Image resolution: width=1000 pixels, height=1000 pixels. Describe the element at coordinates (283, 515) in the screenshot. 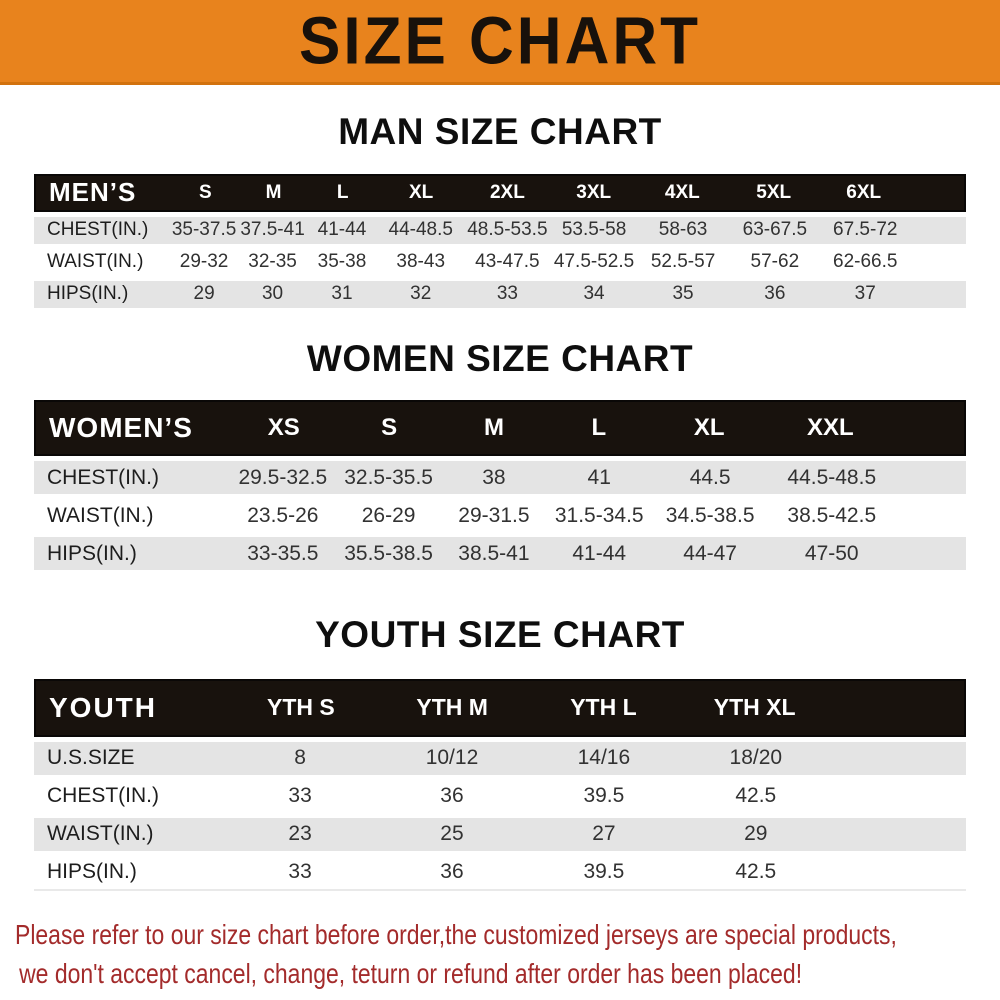

I see `table-cell: 23.5-26` at that location.